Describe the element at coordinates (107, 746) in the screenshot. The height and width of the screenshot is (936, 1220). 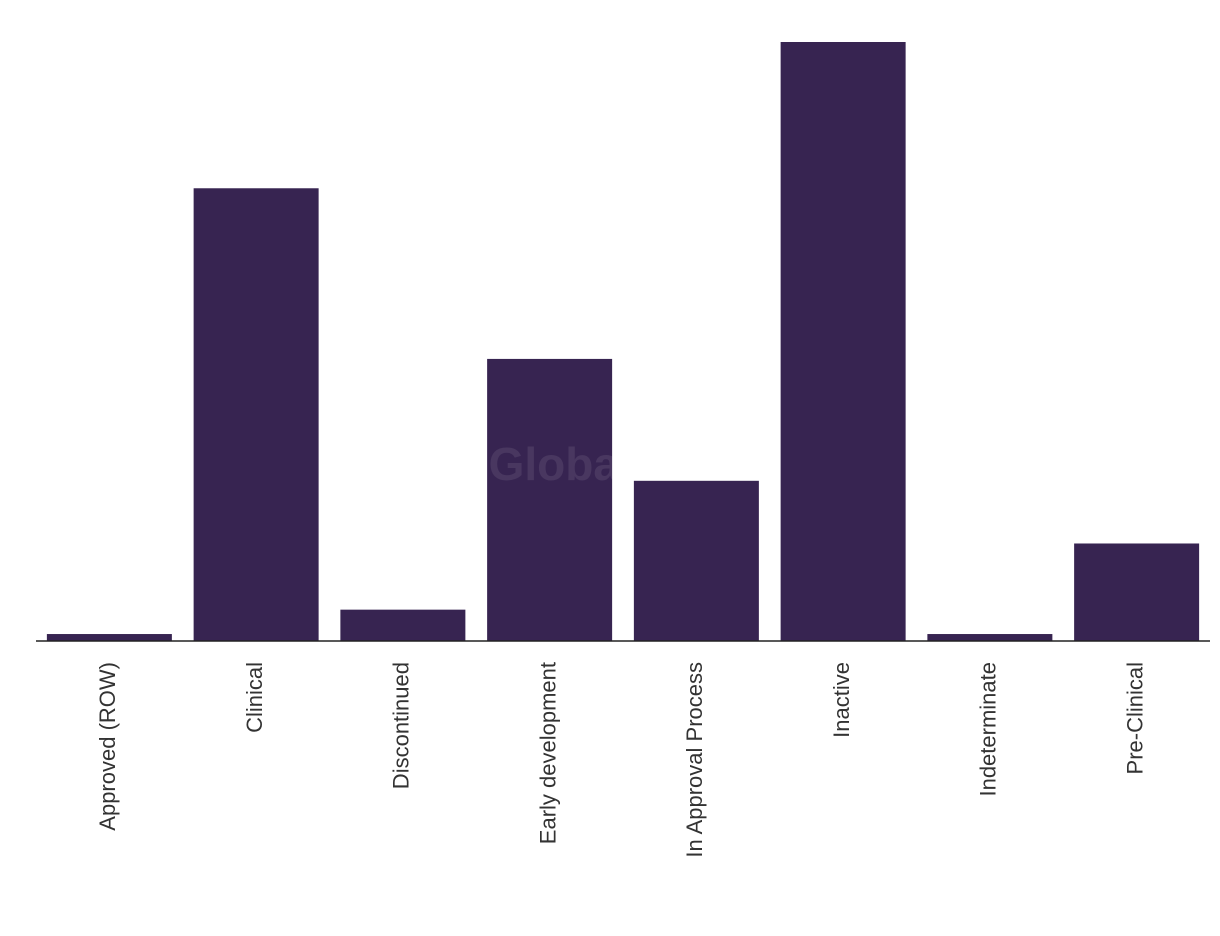
I see `x-tick-label: Approved (ROW)` at that location.